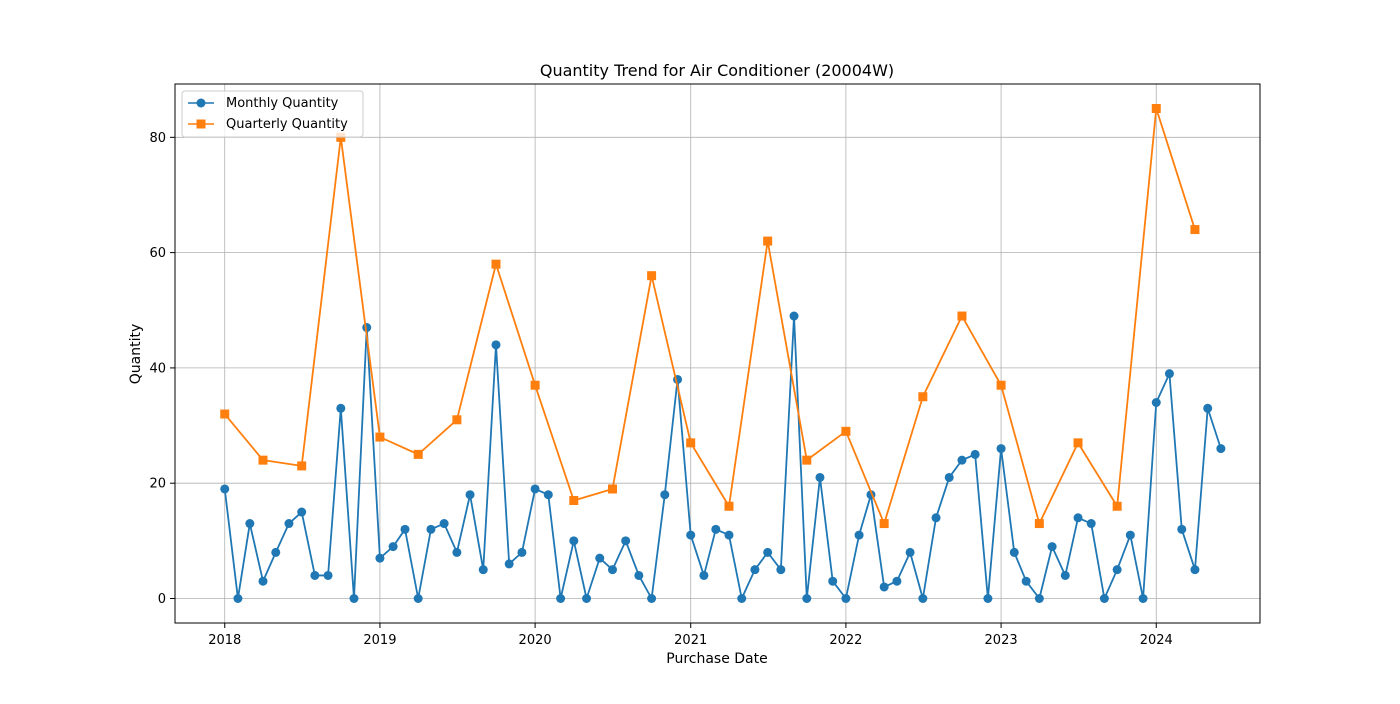  What do you see at coordinates (201, 124) in the screenshot?
I see `legend-marker-quarterly` at bounding box center [201, 124].